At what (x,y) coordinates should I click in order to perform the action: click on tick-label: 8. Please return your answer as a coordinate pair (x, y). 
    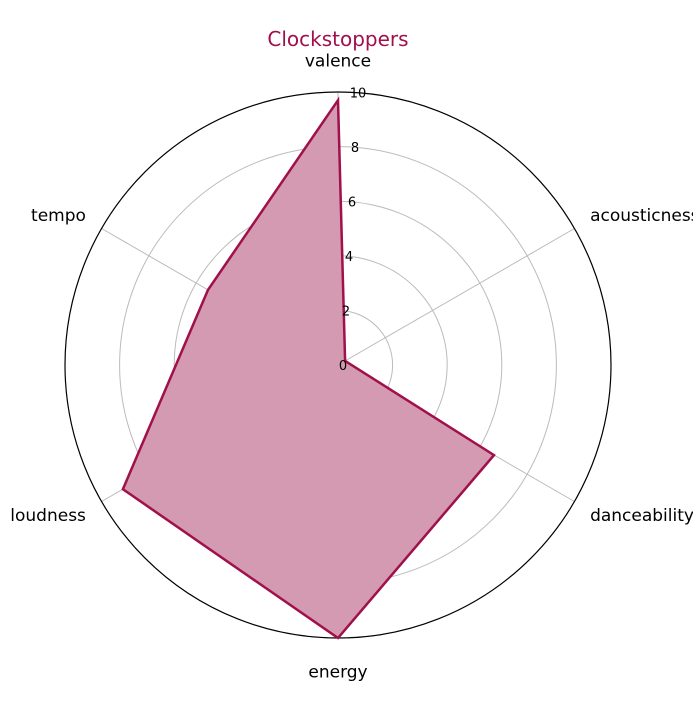
    Looking at the image, I should click on (355, 148).